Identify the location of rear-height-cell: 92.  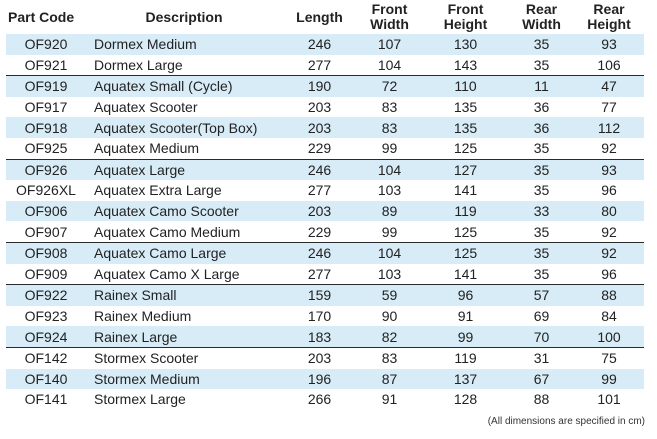
(609, 231).